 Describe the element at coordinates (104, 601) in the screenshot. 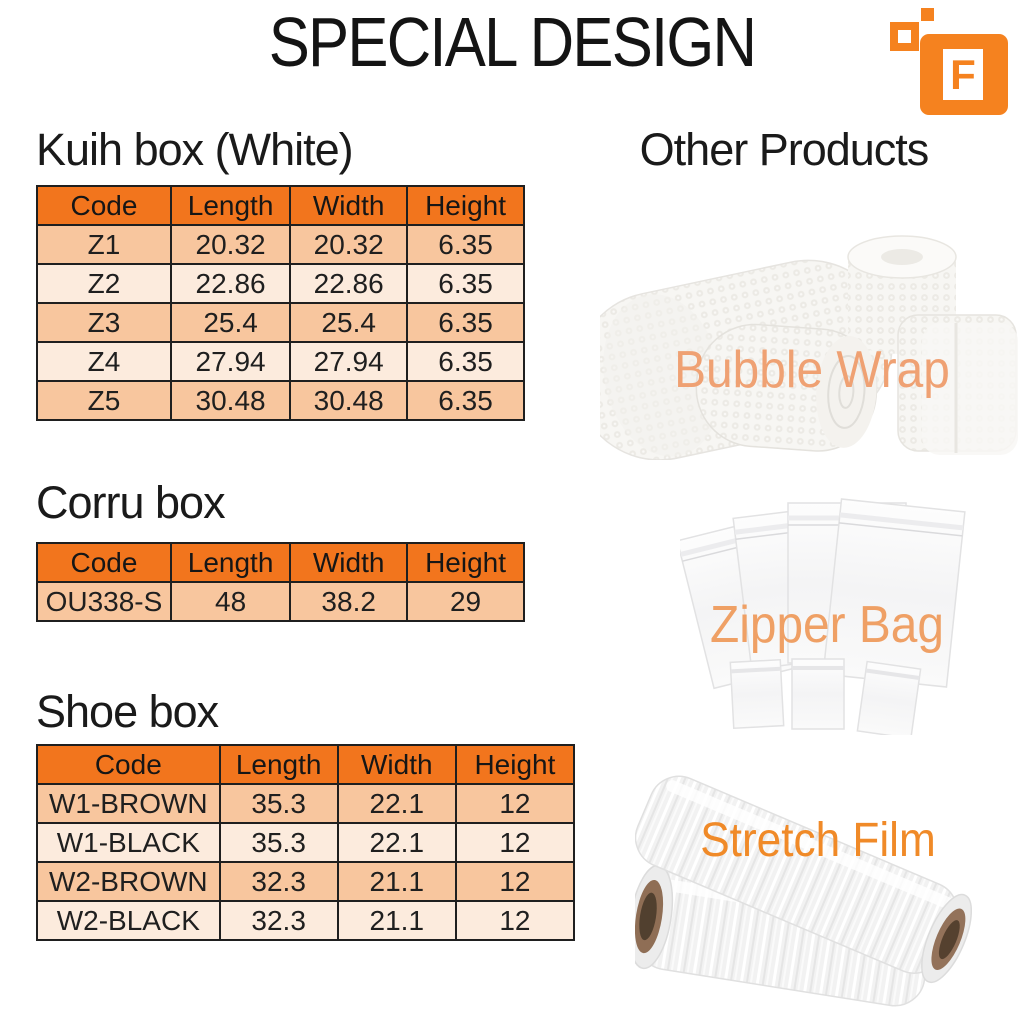

I see `table-cell: OU338-S` at that location.